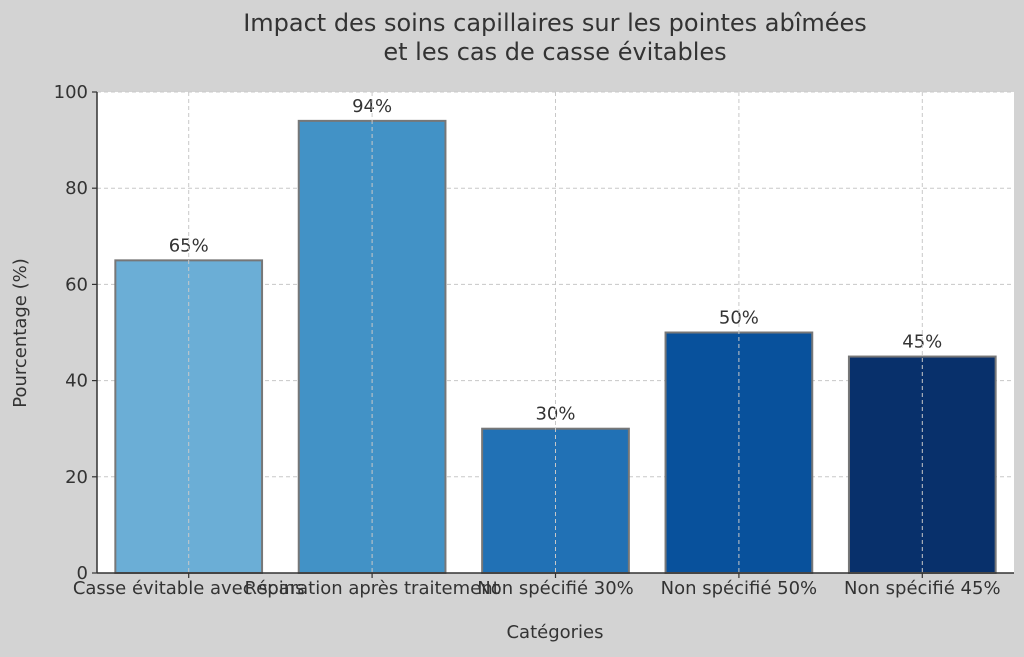 This screenshot has height=657, width=1024. Describe the element at coordinates (71, 92) in the screenshot. I see `y-tick-label: 100` at that location.